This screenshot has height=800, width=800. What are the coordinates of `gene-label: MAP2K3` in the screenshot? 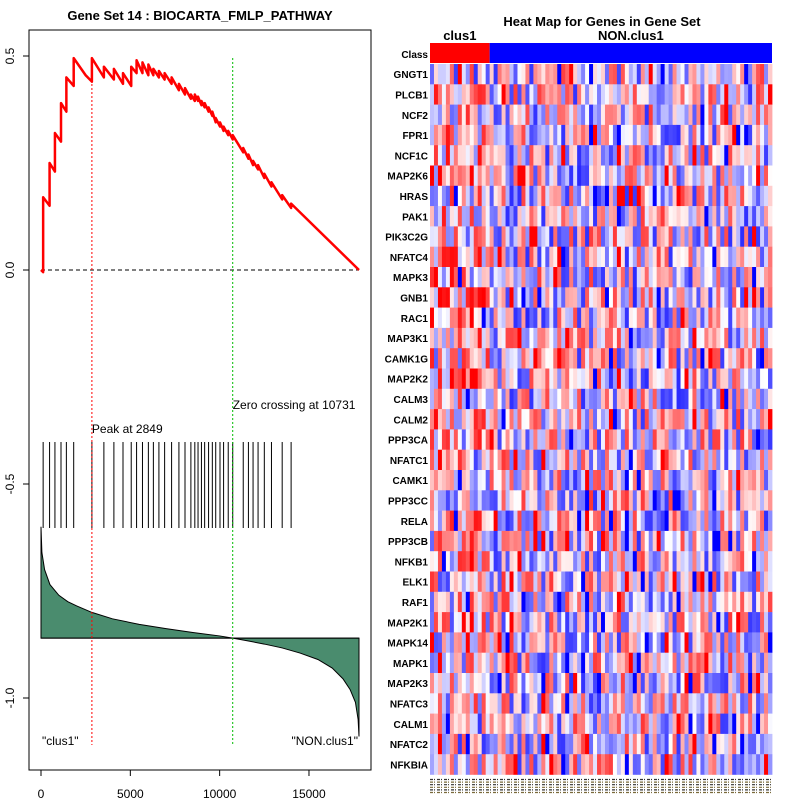 It's located at (407, 684).